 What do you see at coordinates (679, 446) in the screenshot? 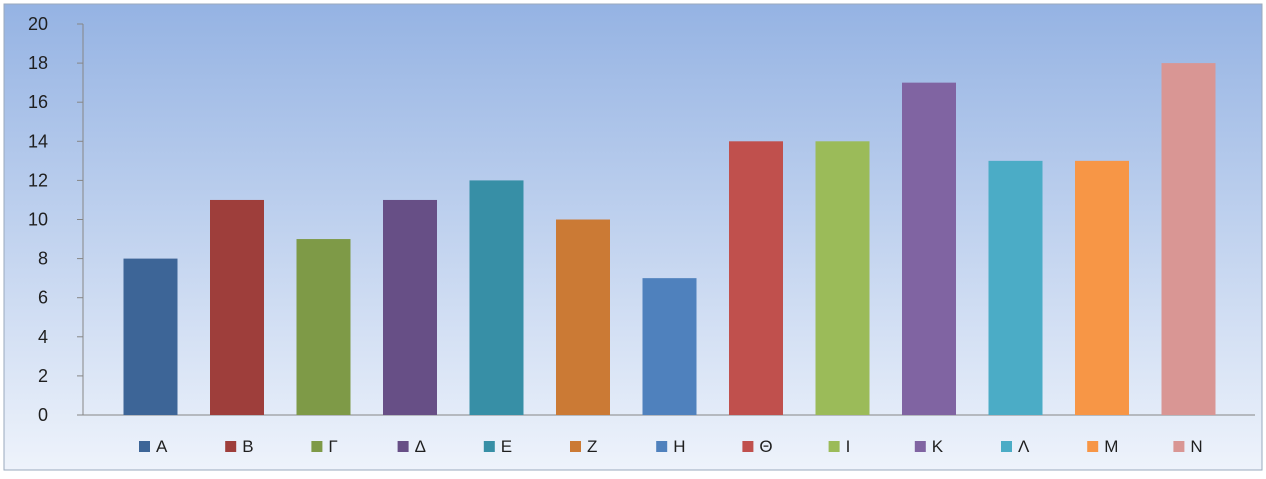
I see `legend-label: Η` at bounding box center [679, 446].